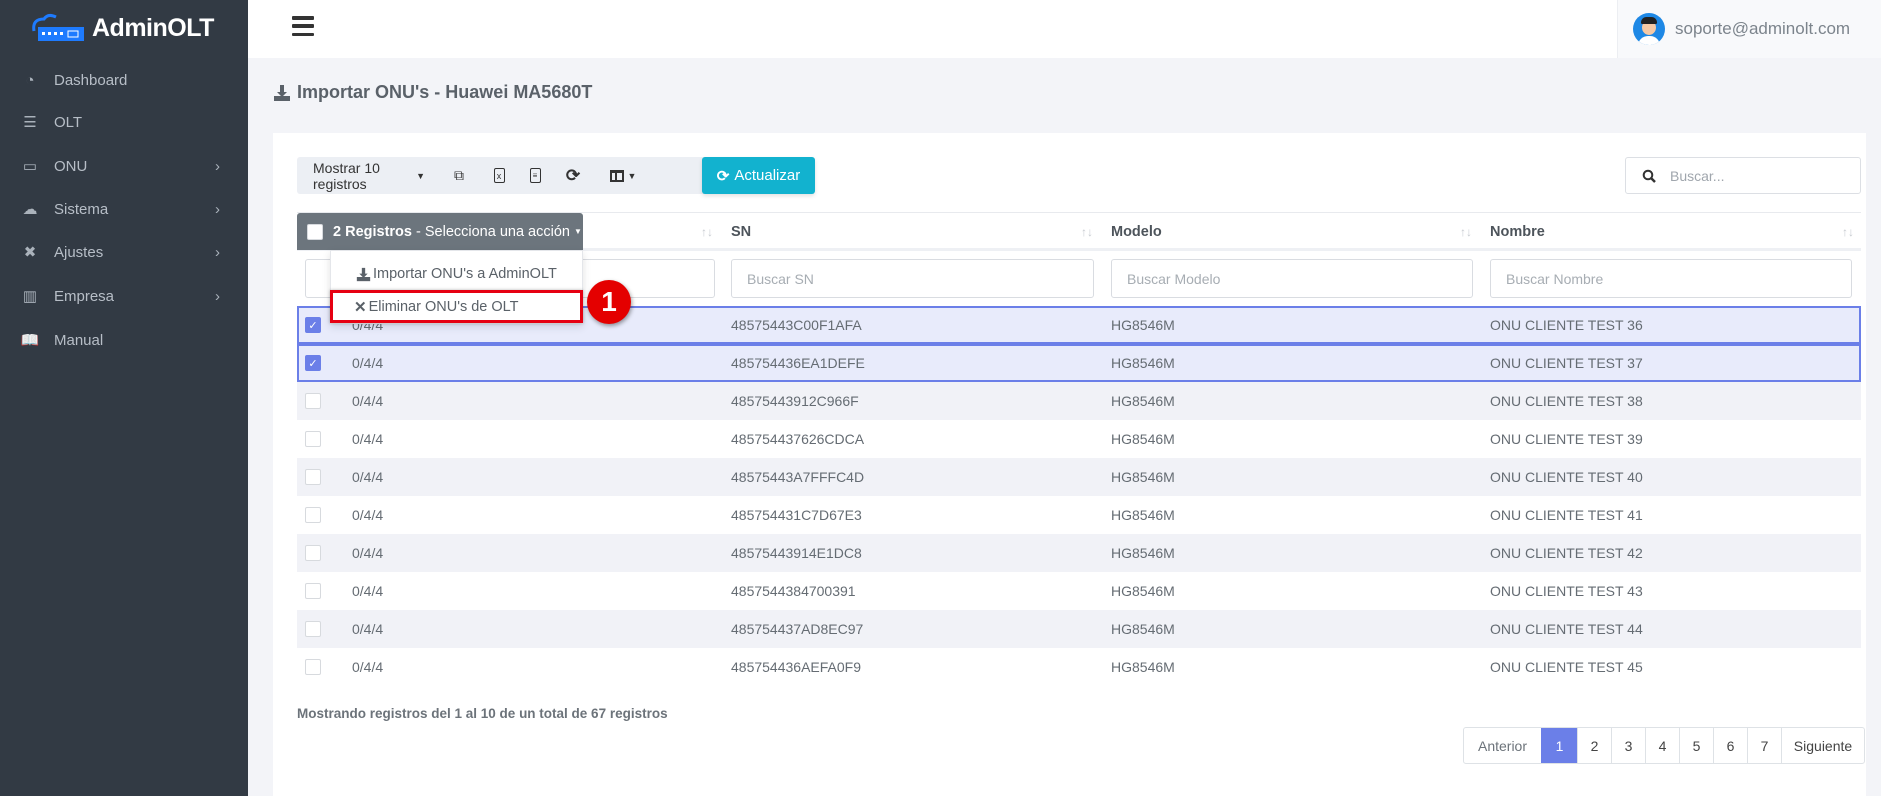 The width and height of the screenshot is (1881, 796). I want to click on menu-item-delete: ✕ Eliminar ONU's de OLT, so click(456, 307).